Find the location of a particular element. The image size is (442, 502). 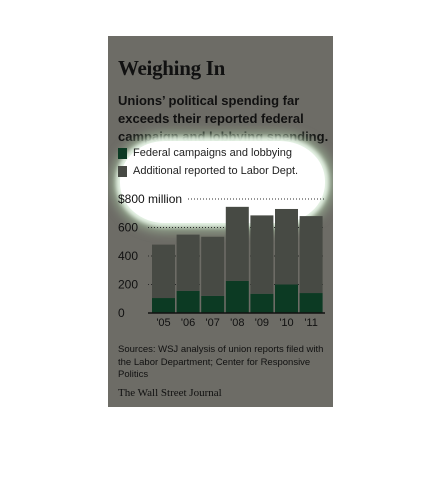

legend-swatch-federal is located at coordinates (122, 153).